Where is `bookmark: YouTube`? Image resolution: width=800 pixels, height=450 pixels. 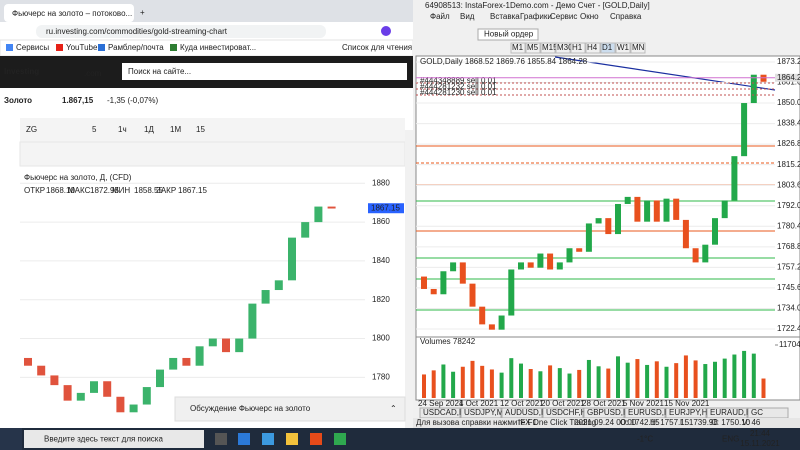 bookmark: YouTube is located at coordinates (82, 47).